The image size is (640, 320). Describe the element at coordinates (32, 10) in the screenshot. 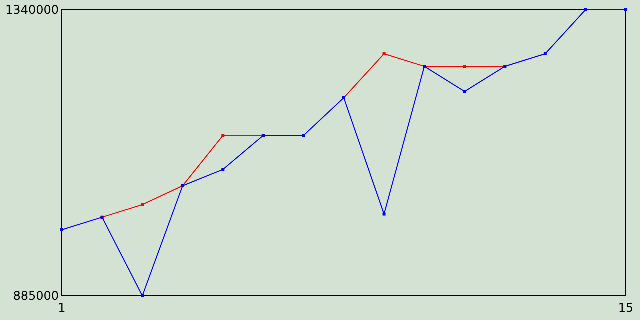

I see `y-tick-label: 1340000` at that location.